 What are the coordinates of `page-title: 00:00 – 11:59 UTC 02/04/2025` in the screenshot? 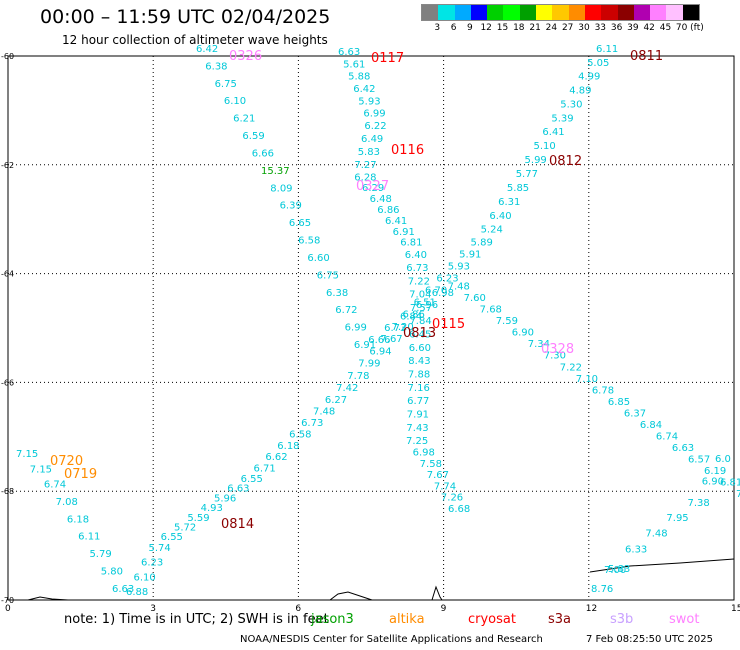 It's located at (185, 17).